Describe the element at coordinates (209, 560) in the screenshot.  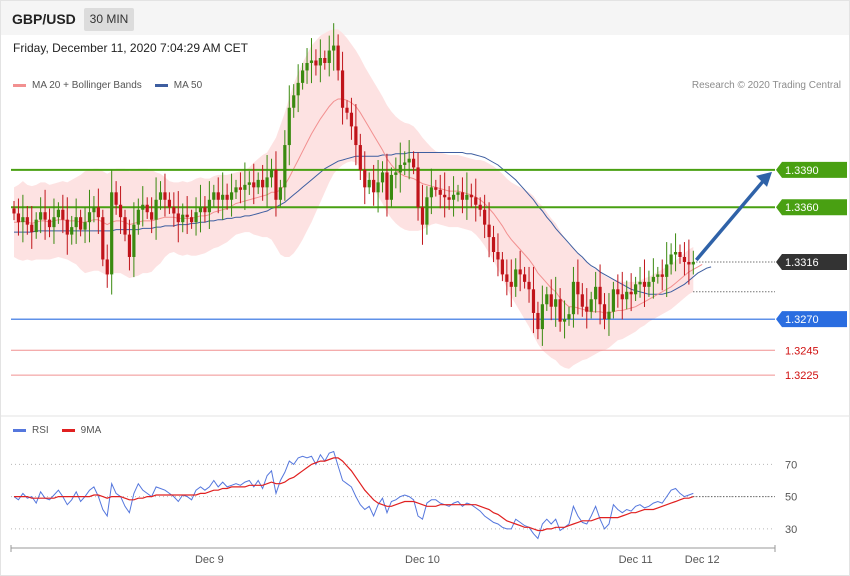
I see `x-tick-label-Dec-9: Dec 9` at that location.